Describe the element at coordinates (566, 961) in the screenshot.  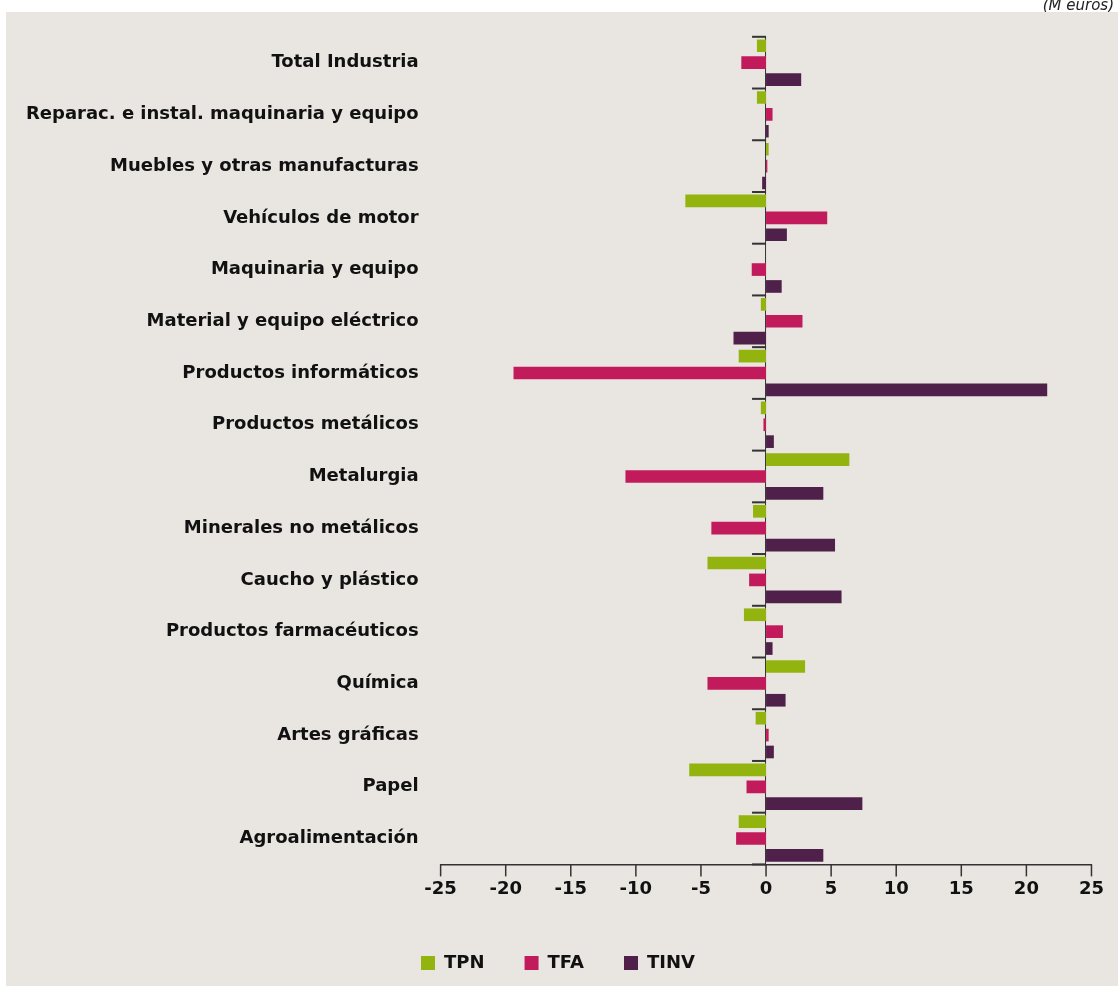
I see `legend-label: TFA` at that location.